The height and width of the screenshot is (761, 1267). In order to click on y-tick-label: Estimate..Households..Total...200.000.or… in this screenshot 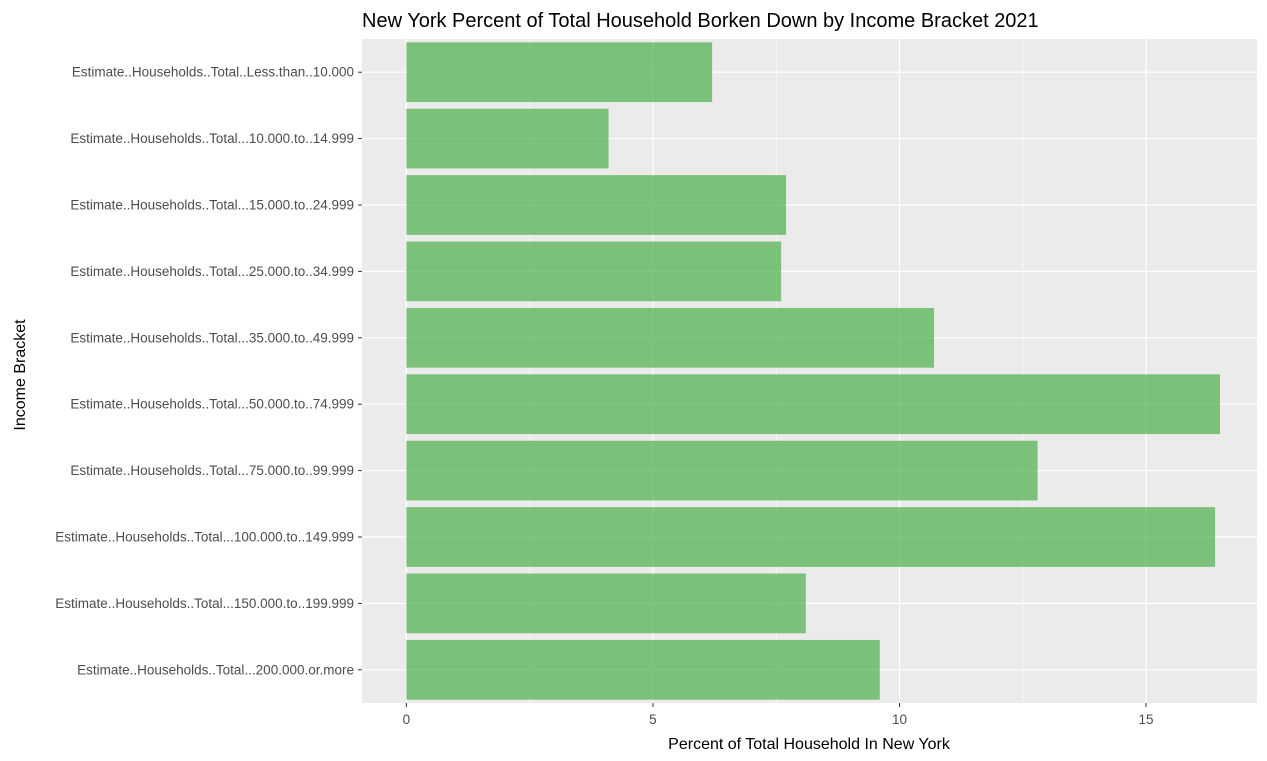, I will do `click(215, 669)`.